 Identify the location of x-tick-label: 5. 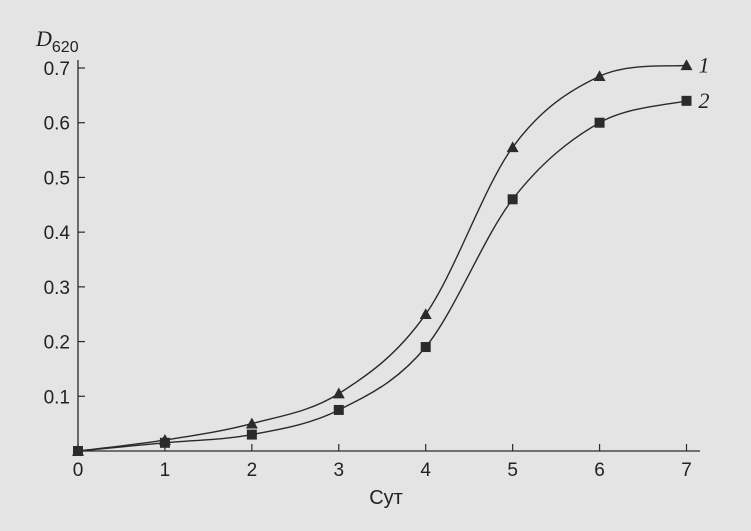
(512, 470).